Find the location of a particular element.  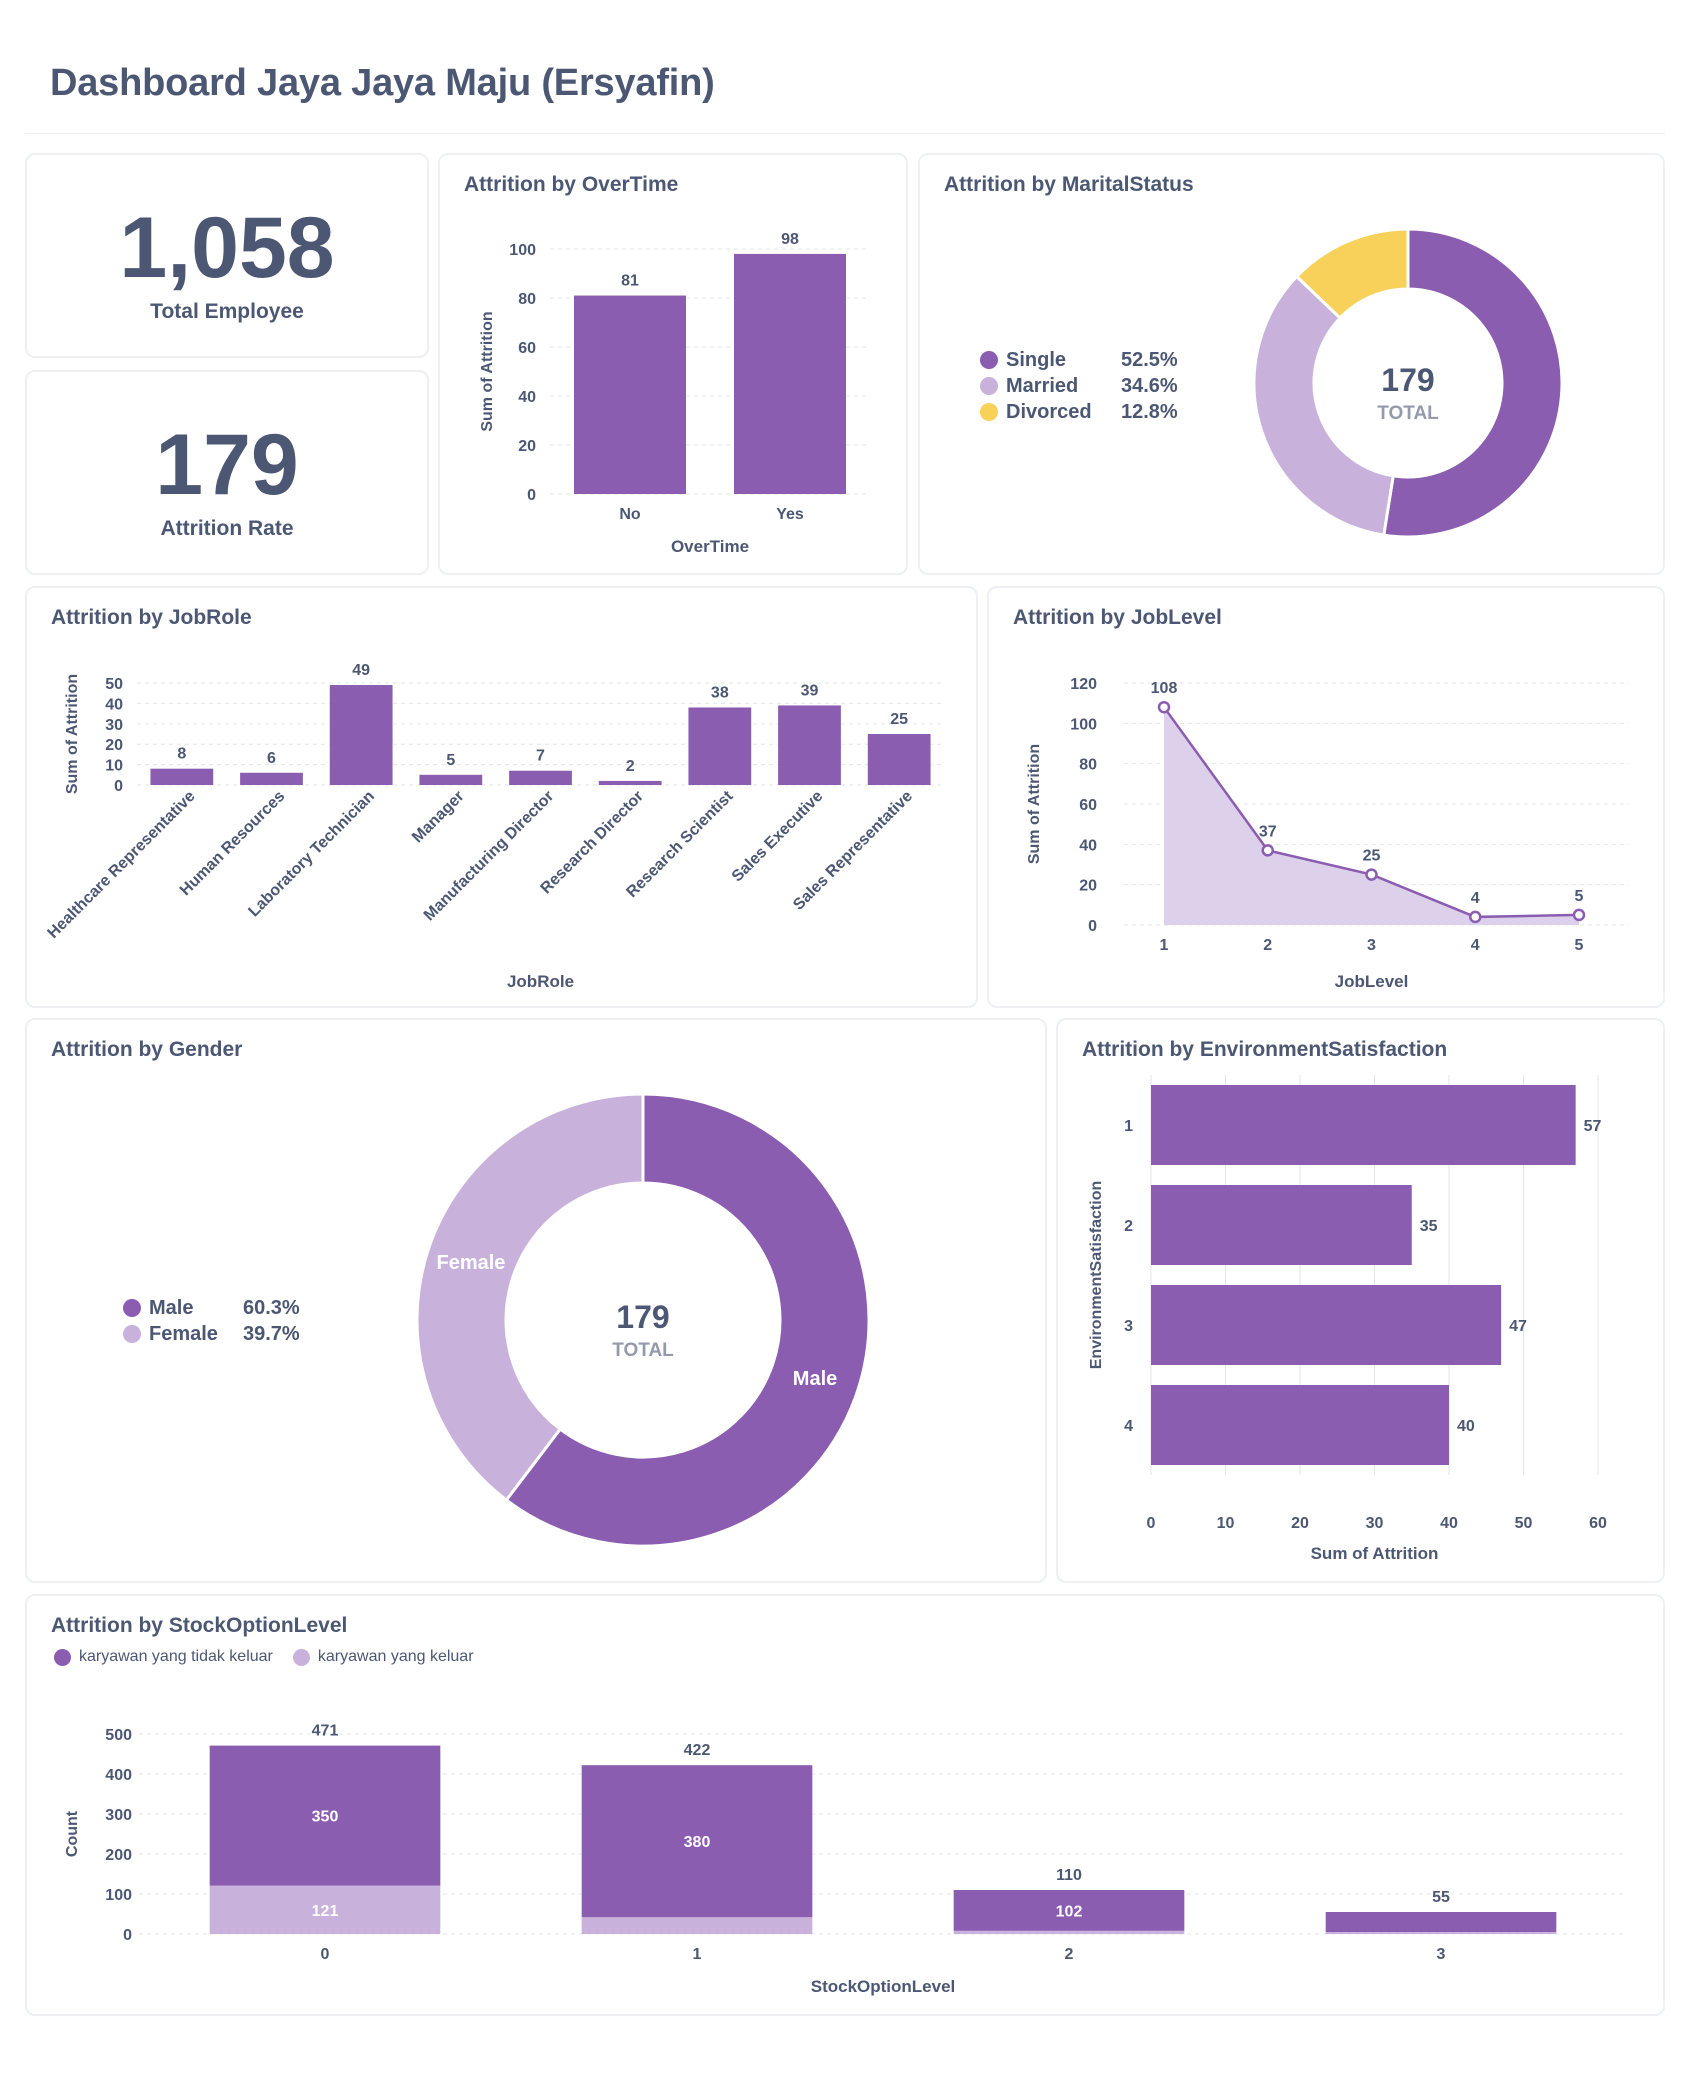

gender-legend: Male 60.3% Female 39.7% is located at coordinates (211, 1321).